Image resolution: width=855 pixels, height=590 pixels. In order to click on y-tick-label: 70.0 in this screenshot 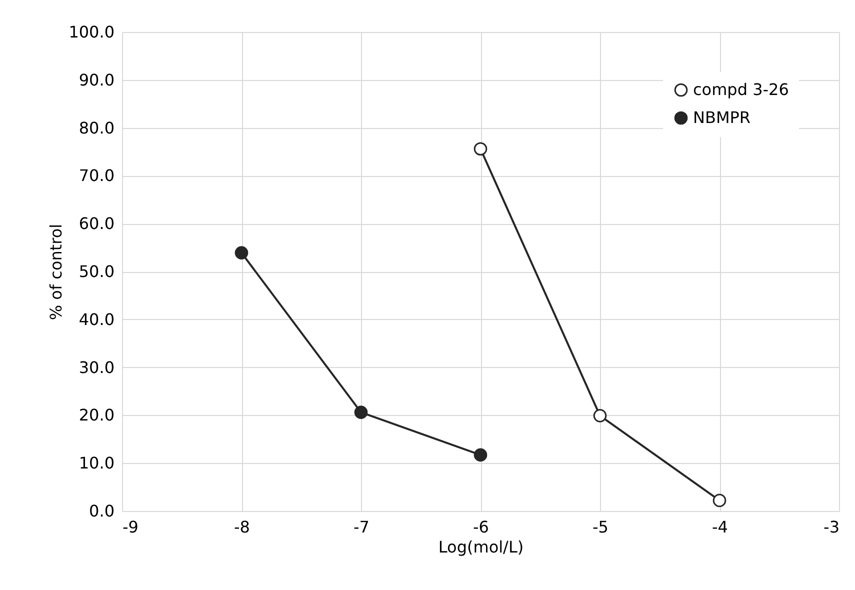, I will do `click(96, 176)`.